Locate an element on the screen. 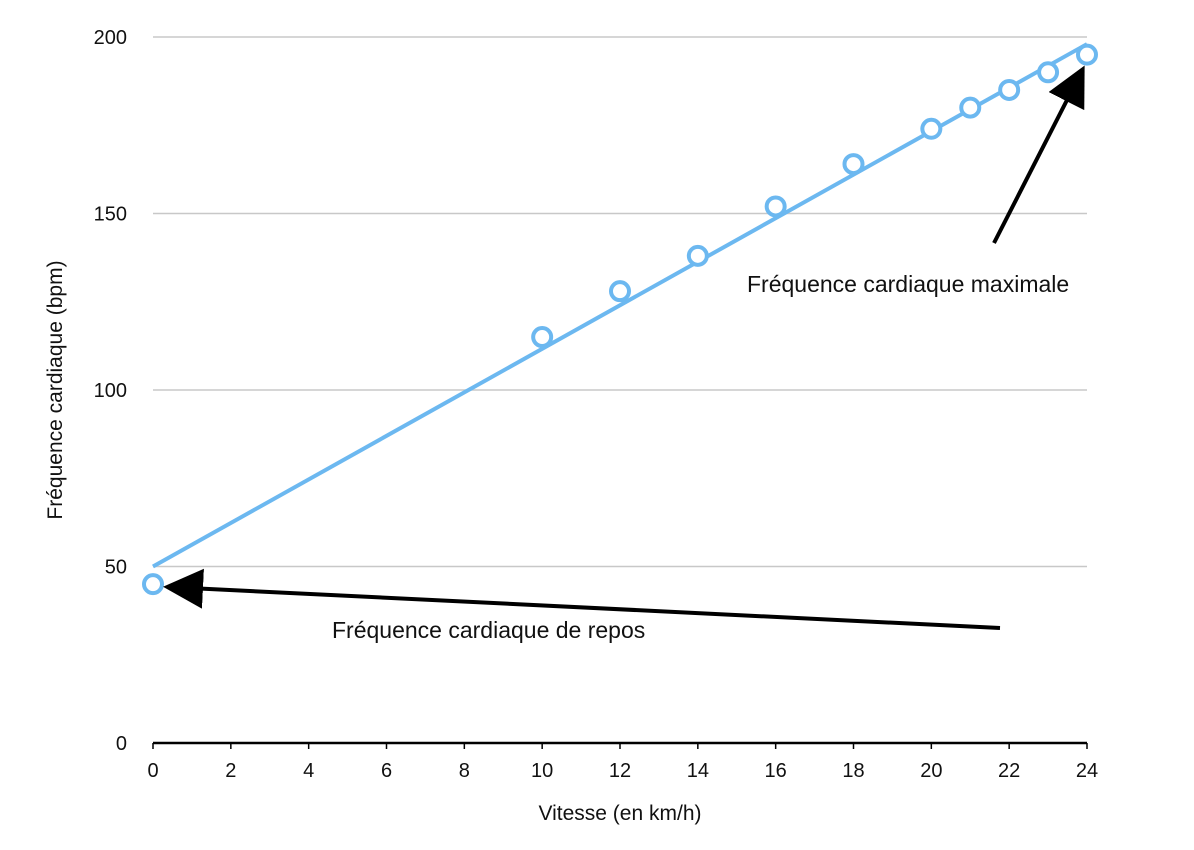  y-tick-label: 150 is located at coordinates (110, 215).